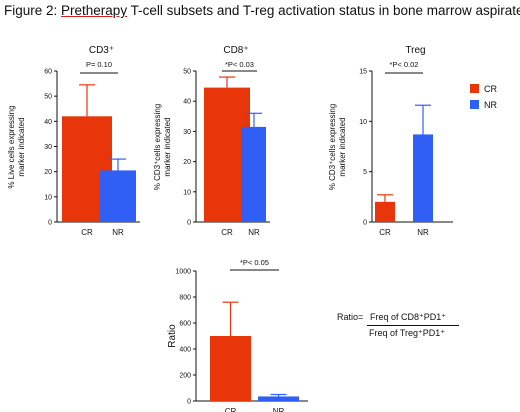 This screenshot has height=412, width=520. Describe the element at coordinates (187, 102) in the screenshot. I see `chart2-y-tick-label: 40` at that location.